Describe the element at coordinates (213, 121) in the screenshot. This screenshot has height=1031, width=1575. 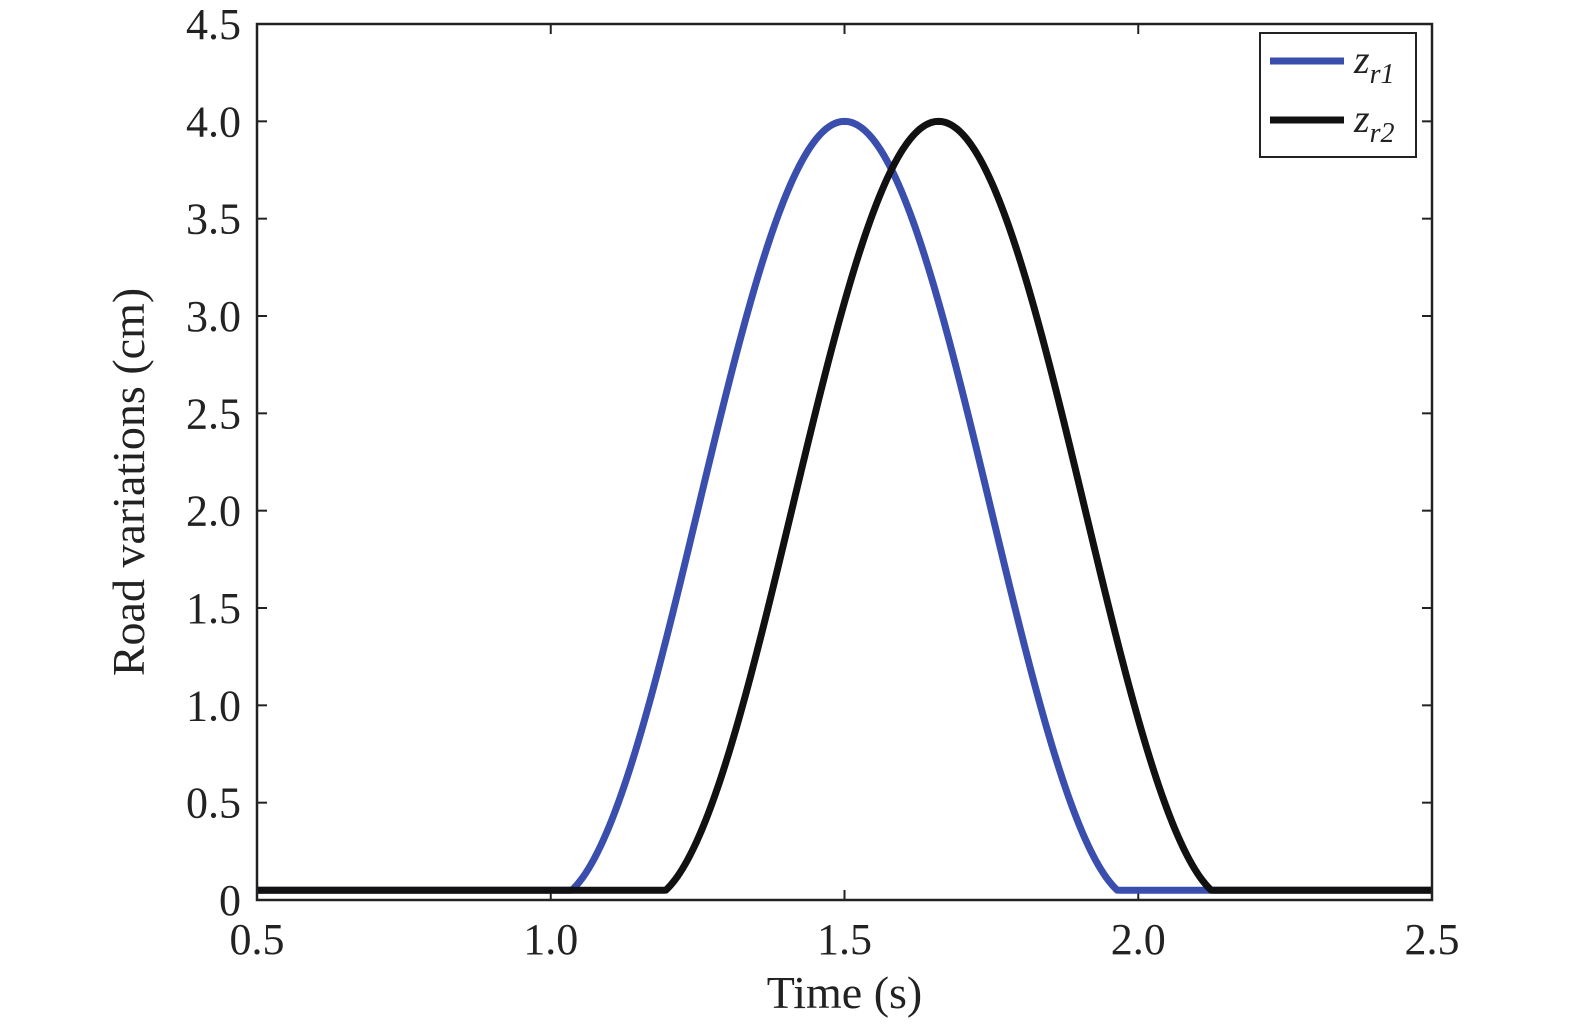
I see `y-tick-label: 4.0` at that location.